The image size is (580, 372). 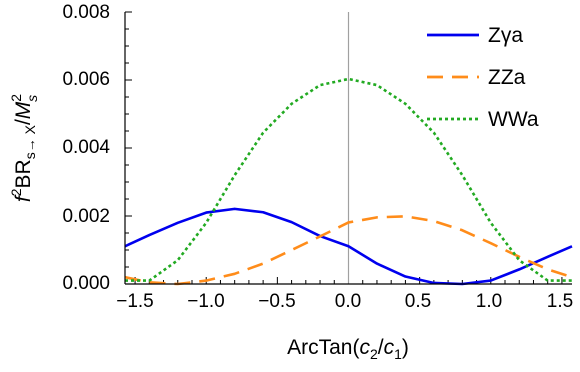 What do you see at coordinates (86, 216) in the screenshot?
I see `y-tick-label-1: 0.002` at bounding box center [86, 216].